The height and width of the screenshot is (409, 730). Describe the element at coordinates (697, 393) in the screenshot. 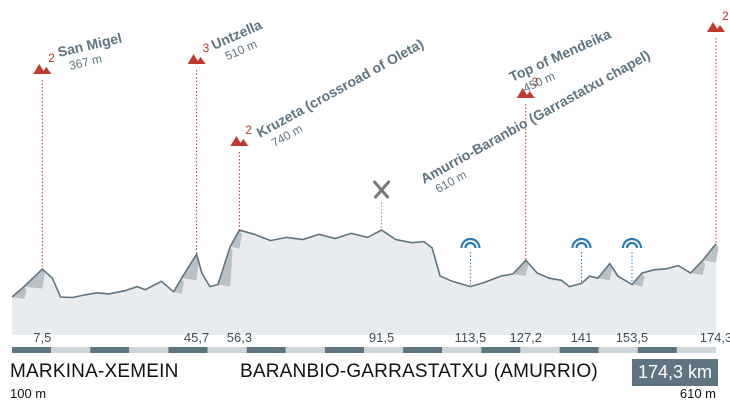

I see `finish-altitude: 610 m` at that location.